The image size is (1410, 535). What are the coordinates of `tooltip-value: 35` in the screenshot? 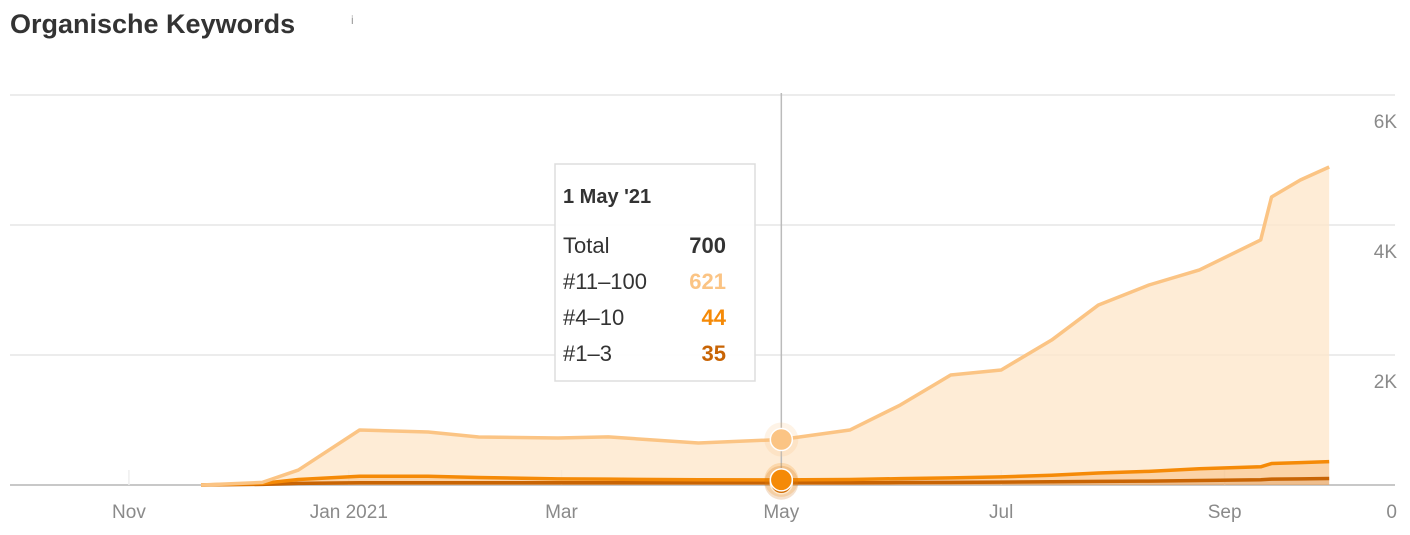 It's located at (714, 353).